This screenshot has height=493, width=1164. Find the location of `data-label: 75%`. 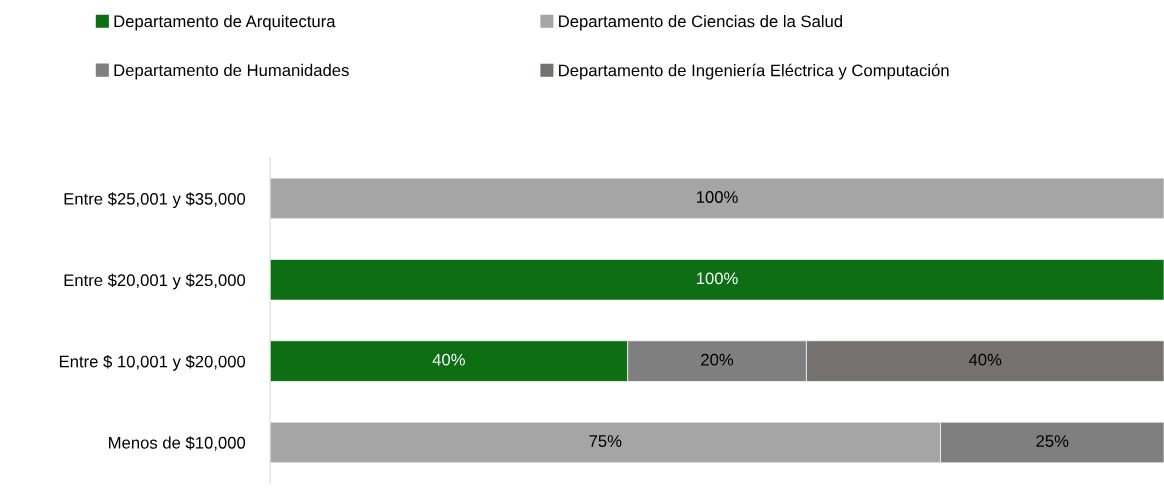

data-label: 75% is located at coordinates (605, 441).